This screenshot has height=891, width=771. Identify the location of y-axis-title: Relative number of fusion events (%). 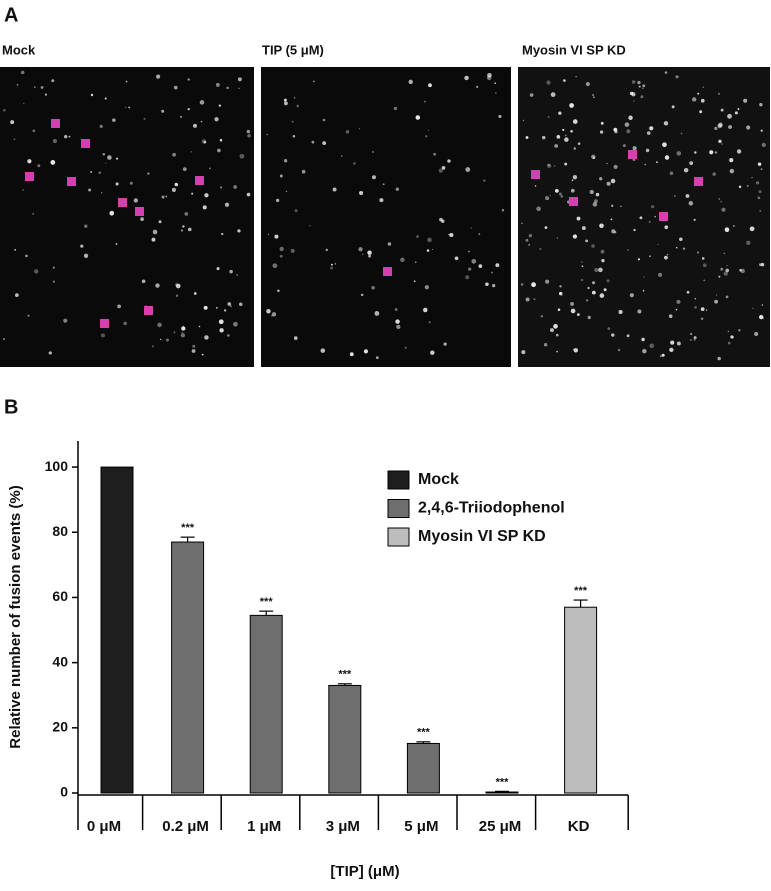
(15, 616).